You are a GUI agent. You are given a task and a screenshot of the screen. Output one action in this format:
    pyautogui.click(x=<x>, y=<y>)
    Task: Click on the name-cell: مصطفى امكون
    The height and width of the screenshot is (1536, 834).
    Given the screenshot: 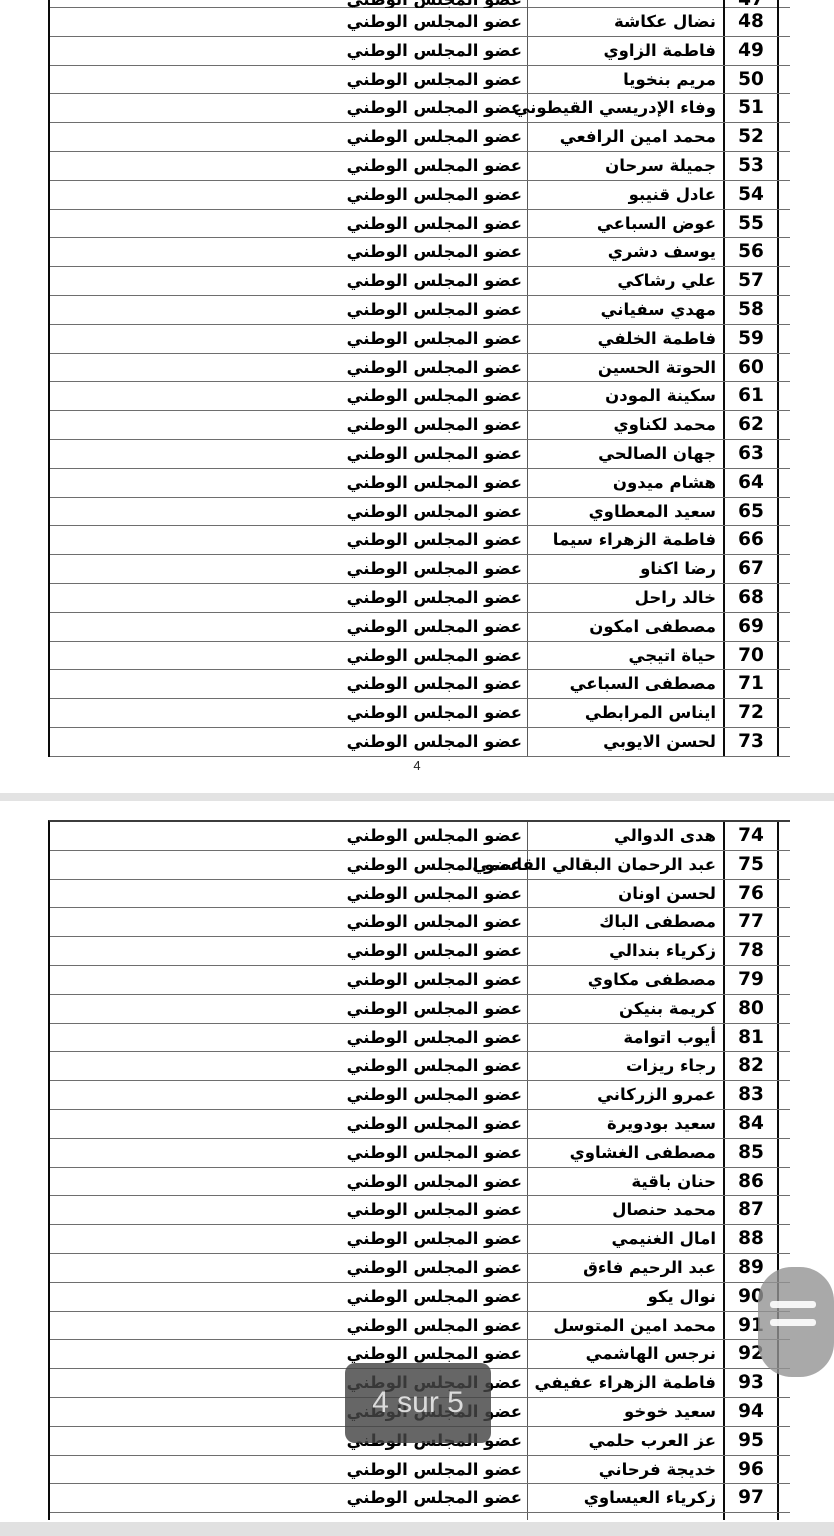 What is the action you would take?
    pyautogui.click(x=626, y=626)
    